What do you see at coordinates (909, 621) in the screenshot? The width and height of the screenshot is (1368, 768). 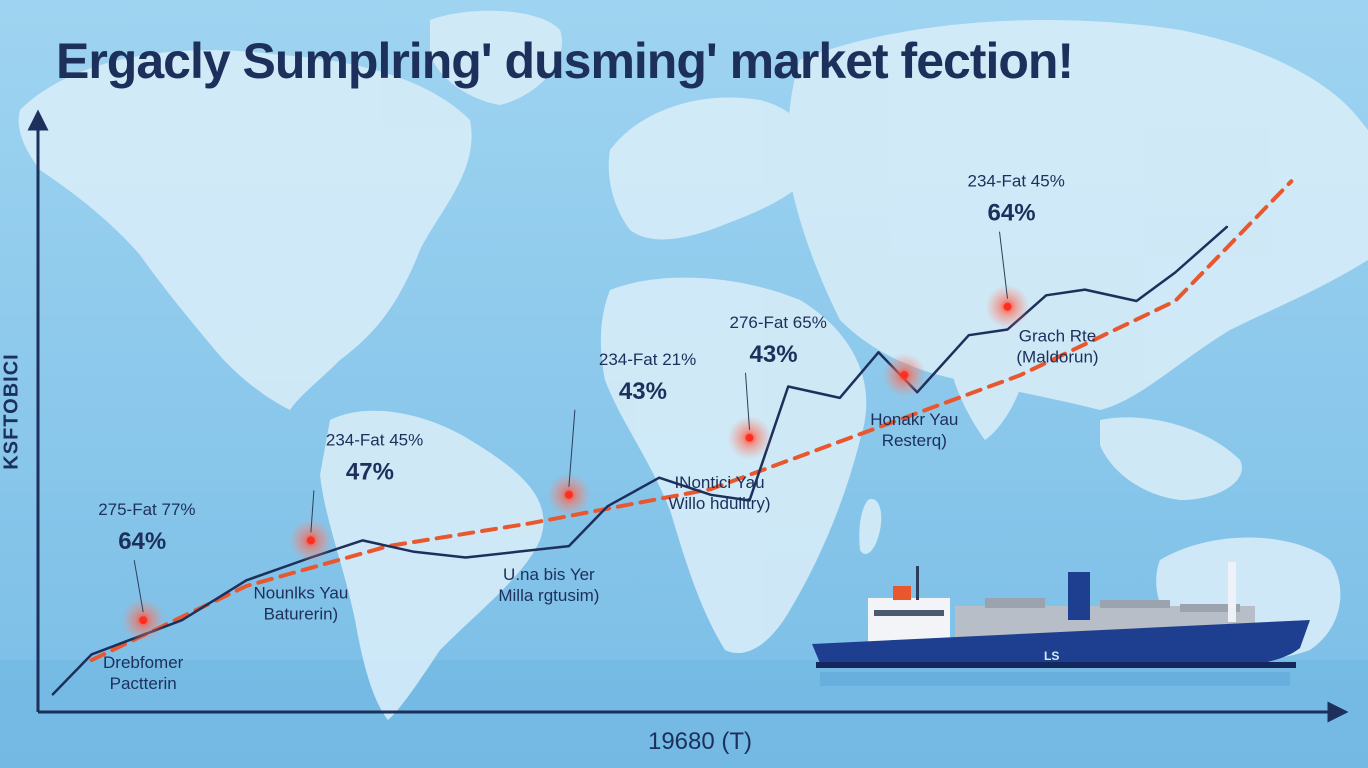 I see `ship-superstructure` at bounding box center [909, 621].